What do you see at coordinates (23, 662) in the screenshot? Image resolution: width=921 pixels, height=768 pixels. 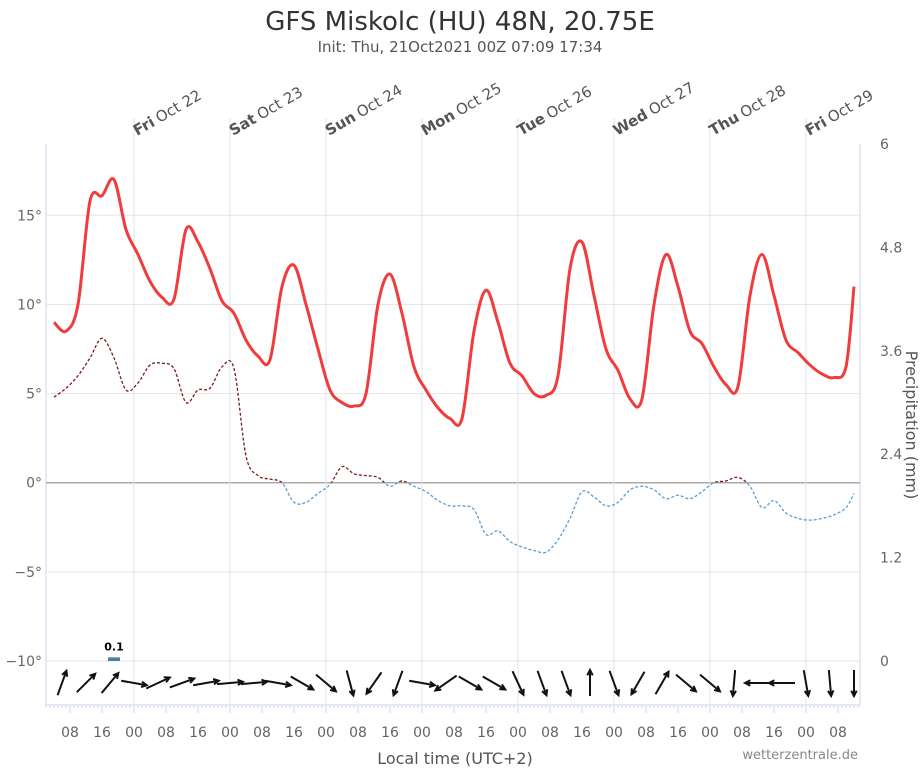 I see `y-tick-label: −10°` at bounding box center [23, 662].